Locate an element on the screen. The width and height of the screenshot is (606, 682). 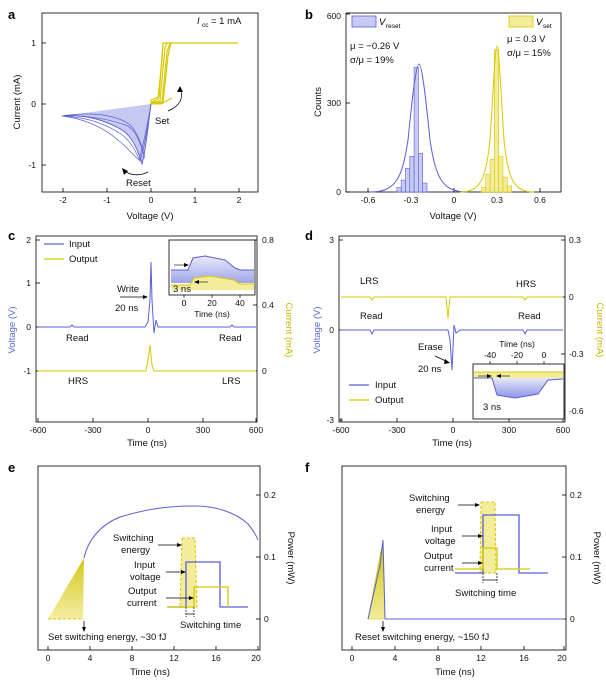
c-y2tick: 0.4 is located at coordinates (268, 305).